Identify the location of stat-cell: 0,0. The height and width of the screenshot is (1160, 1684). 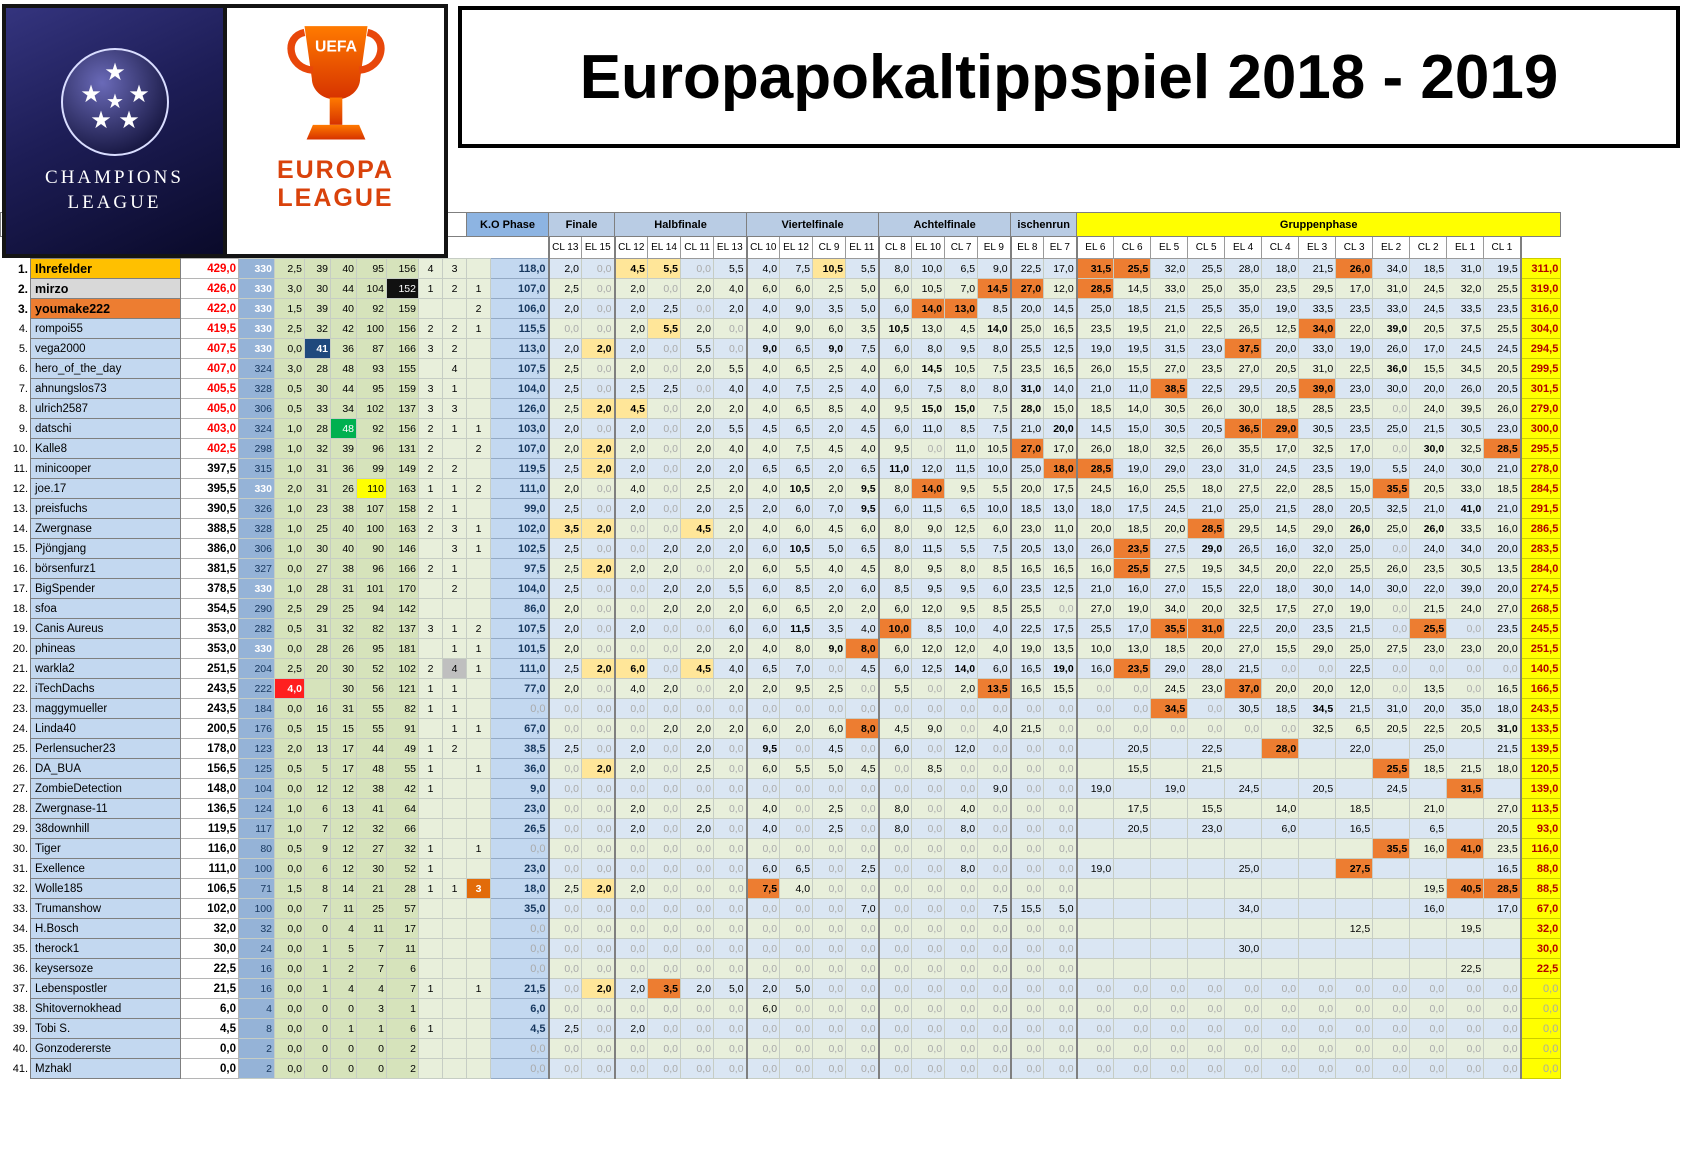
(289, 708).